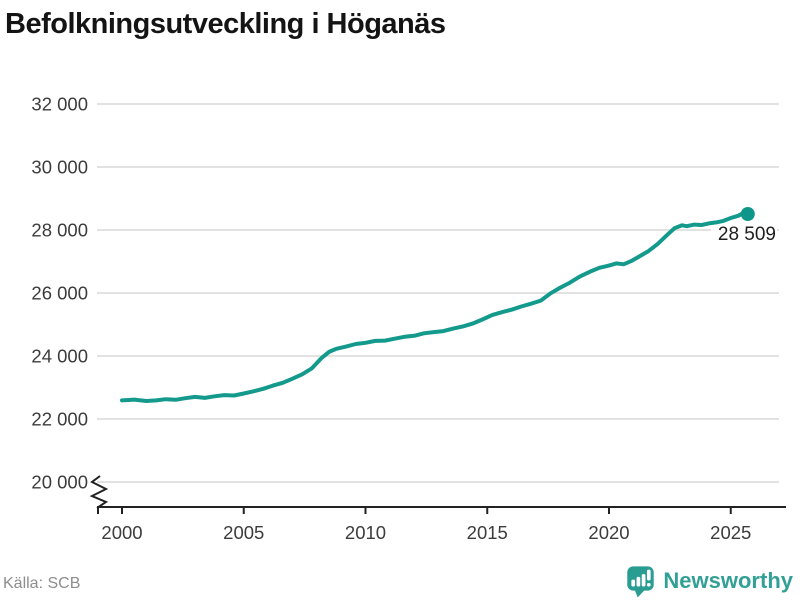 This screenshot has width=800, height=600. I want to click on svg-text: 28 509, so click(747, 234).